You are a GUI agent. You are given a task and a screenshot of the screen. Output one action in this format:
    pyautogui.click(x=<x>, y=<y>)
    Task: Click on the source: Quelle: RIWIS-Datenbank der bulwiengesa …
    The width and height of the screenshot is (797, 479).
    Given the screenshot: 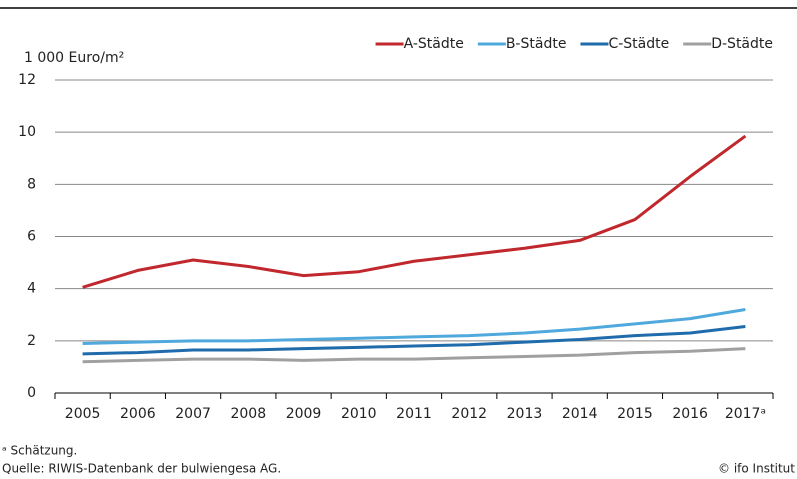 What is the action you would take?
    pyautogui.click(x=141, y=469)
    